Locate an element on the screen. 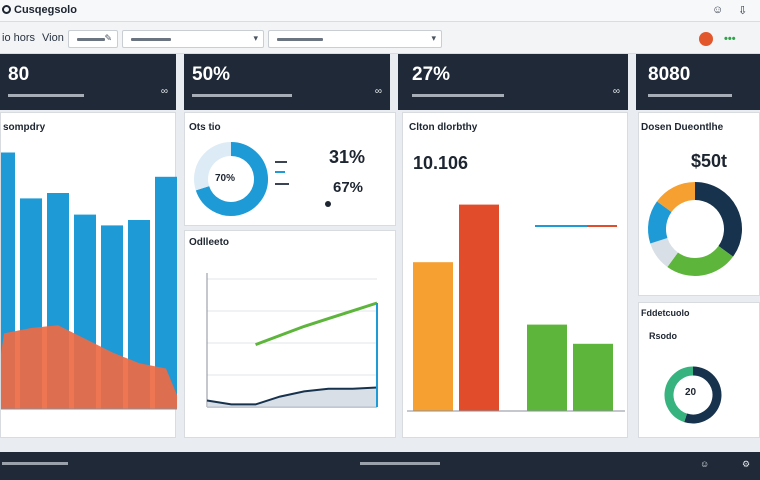 This screenshot has height=480, width=760. panel-title: Dosen Dueontlhe is located at coordinates (682, 127).